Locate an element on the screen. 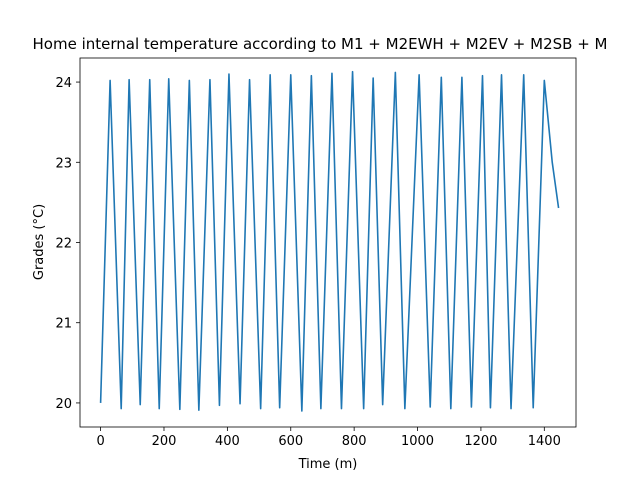 This screenshot has height=480, width=640. y-tick-label: 20 is located at coordinates (63, 404).